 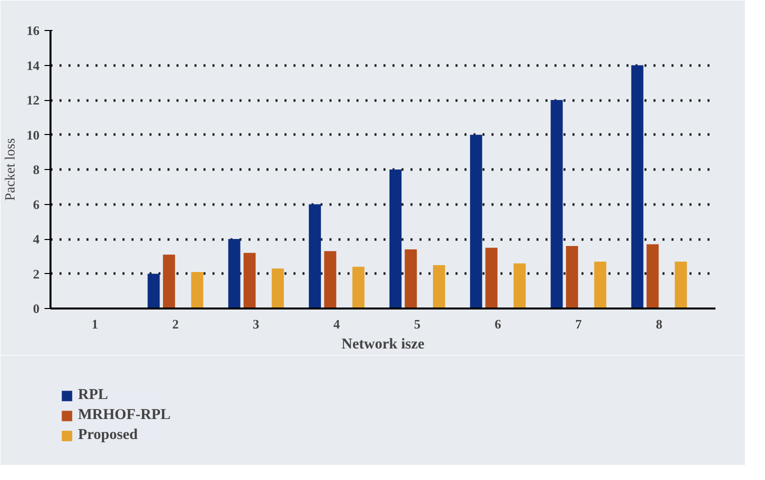 I want to click on y-tick-label: 0, so click(x=36, y=308).